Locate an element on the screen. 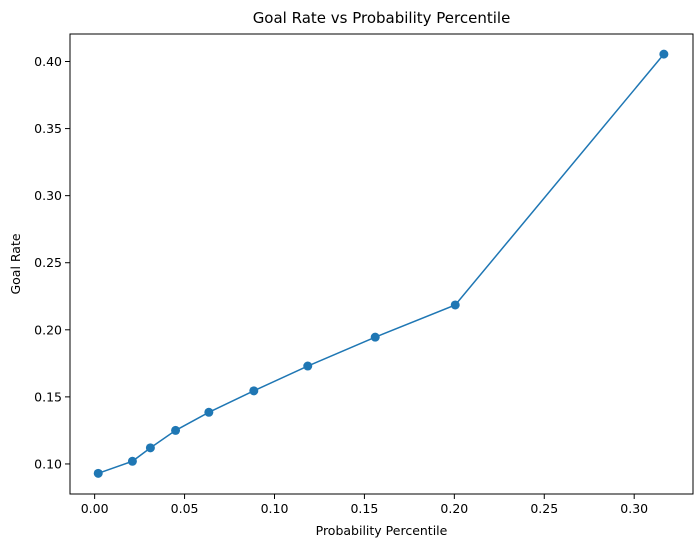 The height and width of the screenshot is (551, 700). x-tick-label: 0.25 is located at coordinates (544, 508).